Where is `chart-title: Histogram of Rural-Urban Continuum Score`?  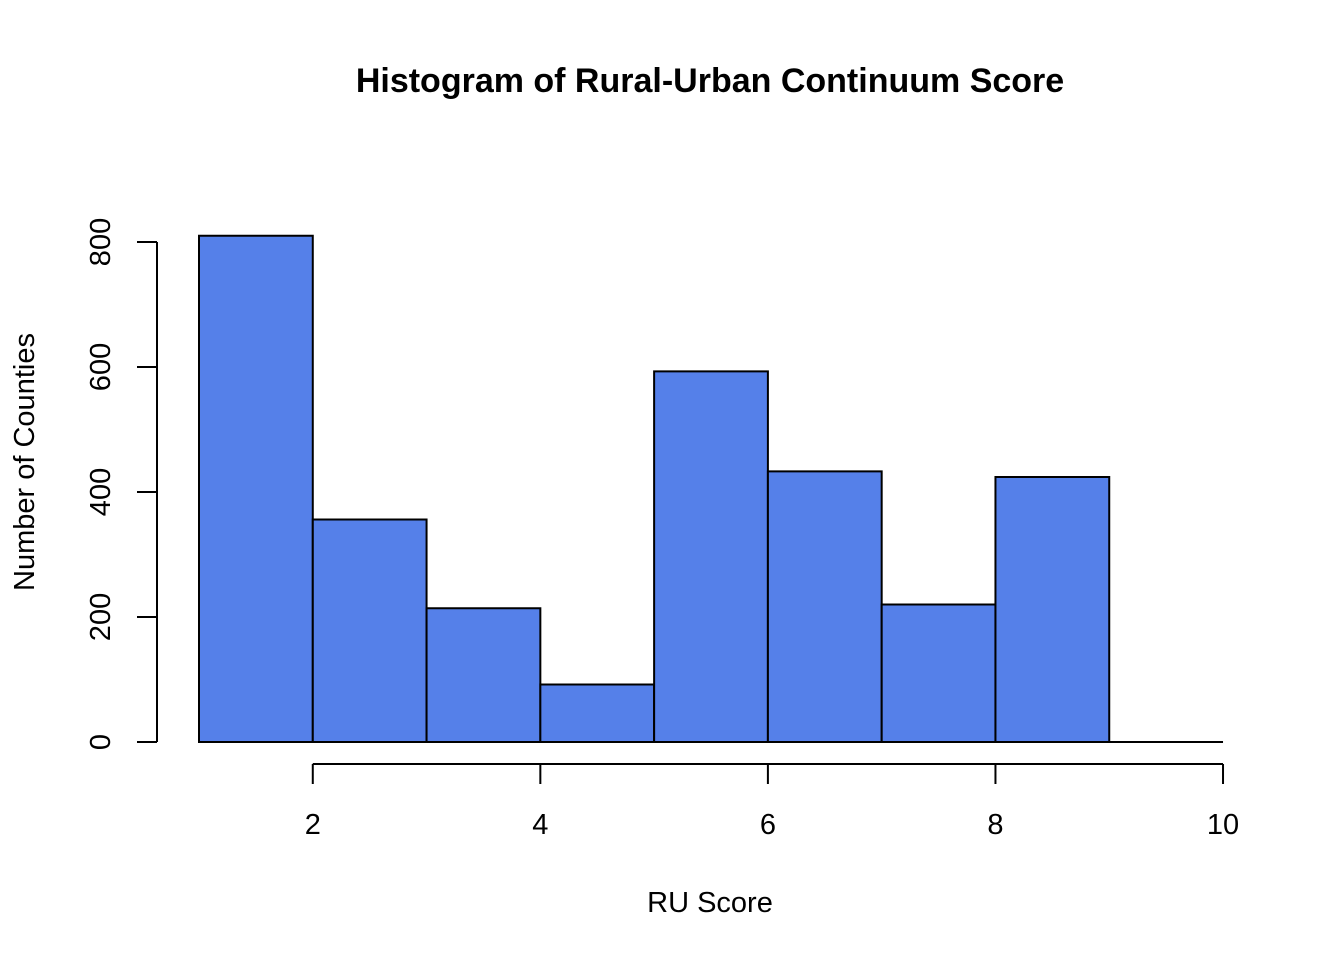 chart-title: Histogram of Rural-Urban Continuum Score is located at coordinates (710, 81).